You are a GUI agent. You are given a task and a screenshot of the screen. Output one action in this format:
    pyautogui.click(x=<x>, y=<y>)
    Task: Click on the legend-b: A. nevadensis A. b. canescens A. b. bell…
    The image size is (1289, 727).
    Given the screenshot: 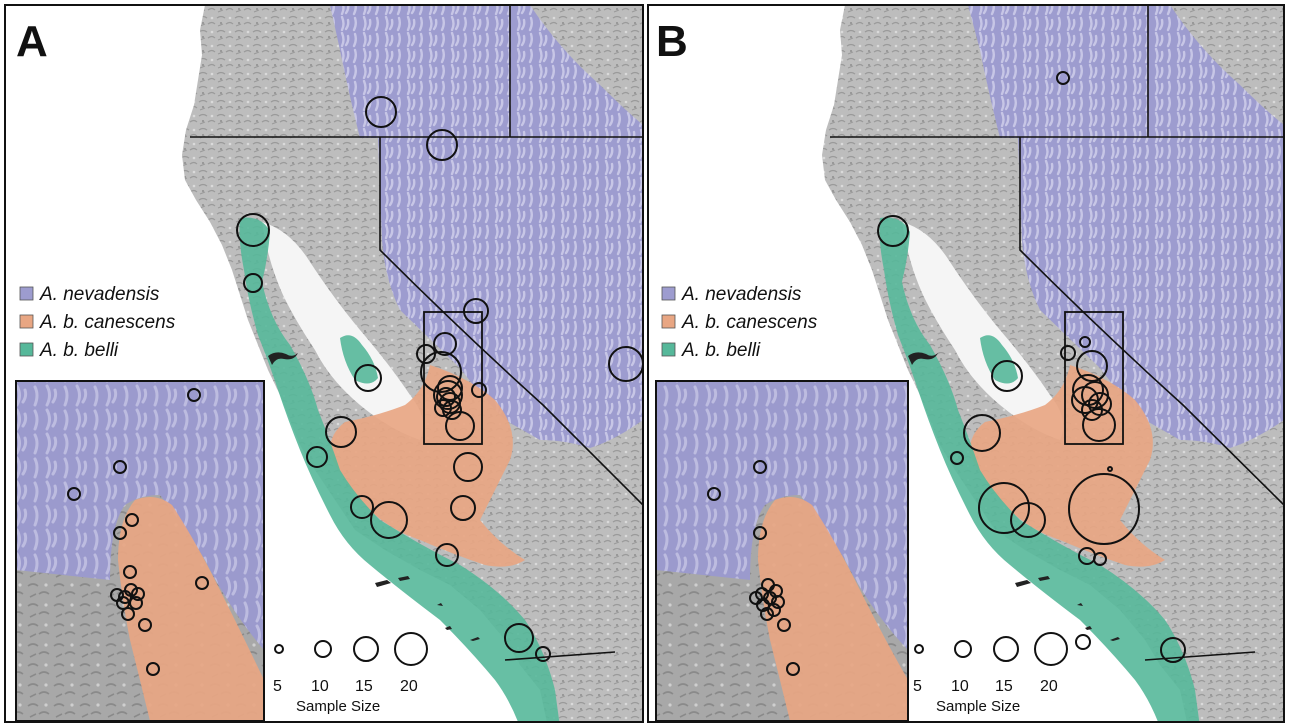 What is the action you would take?
    pyautogui.click(x=739, y=322)
    